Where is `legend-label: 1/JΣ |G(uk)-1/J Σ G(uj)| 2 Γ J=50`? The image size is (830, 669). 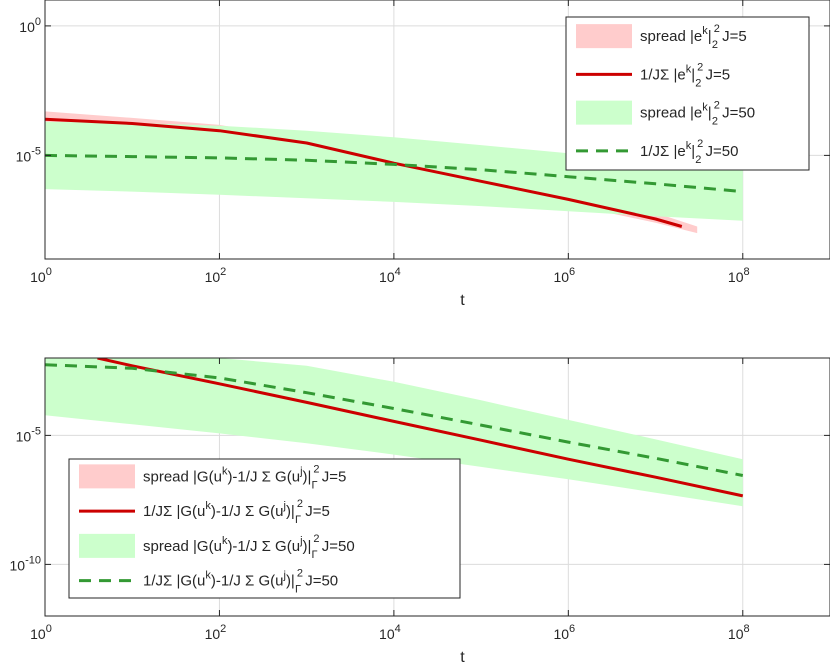
legend-label: 1/JΣ |G(uk)-1/J Σ G(uj)| 2 Γ J=50 is located at coordinates (240, 582).